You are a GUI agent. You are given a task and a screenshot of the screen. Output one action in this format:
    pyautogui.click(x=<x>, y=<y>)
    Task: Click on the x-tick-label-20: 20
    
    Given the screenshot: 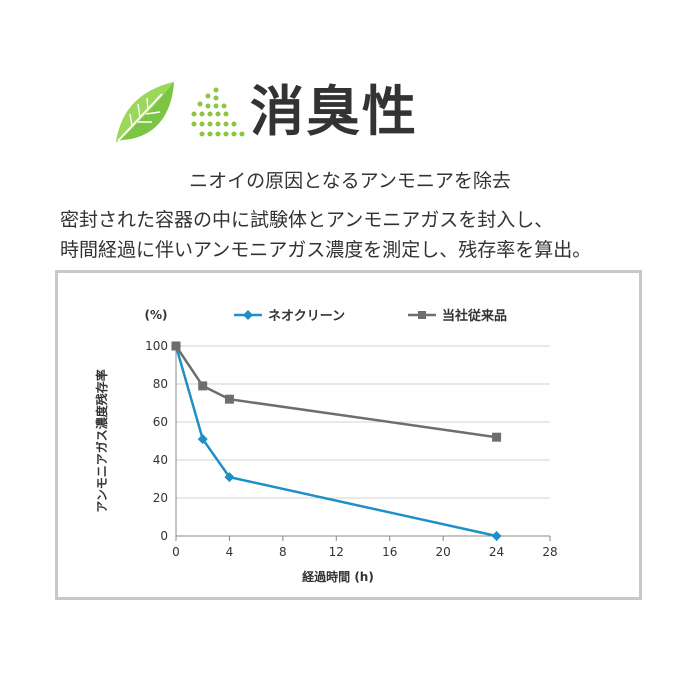 What is the action you would take?
    pyautogui.click(x=443, y=552)
    